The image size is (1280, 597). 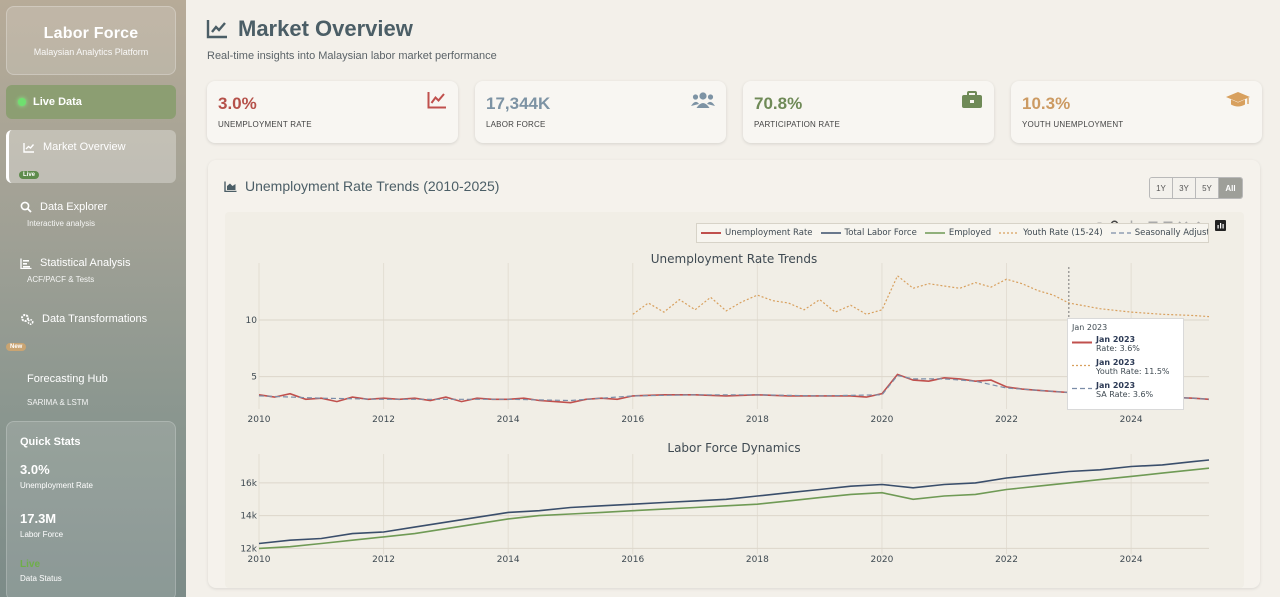 What do you see at coordinates (372, 186) in the screenshot?
I see `chart-card-title-text: Unemployment Rate Trends (2010-2025)` at bounding box center [372, 186].